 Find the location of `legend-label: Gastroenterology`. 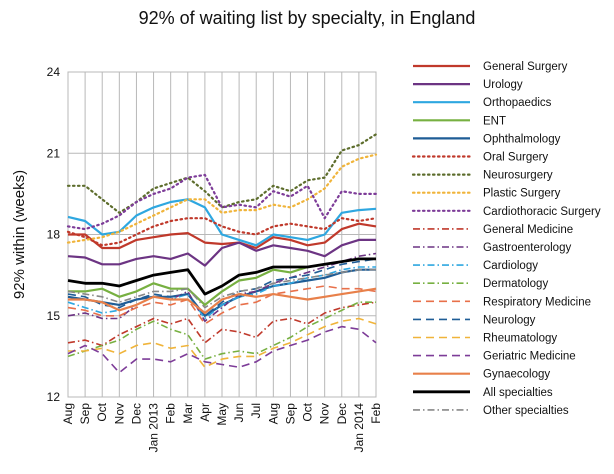

legend-label: Gastroenterology is located at coordinates (527, 248).